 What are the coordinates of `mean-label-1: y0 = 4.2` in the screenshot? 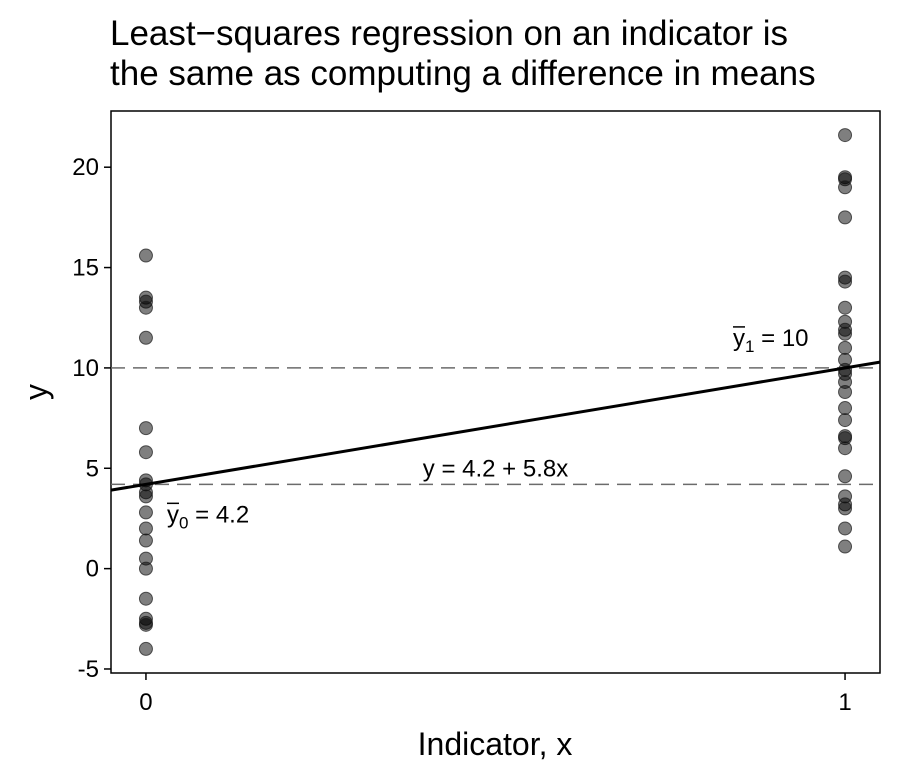 It's located at (208, 516).